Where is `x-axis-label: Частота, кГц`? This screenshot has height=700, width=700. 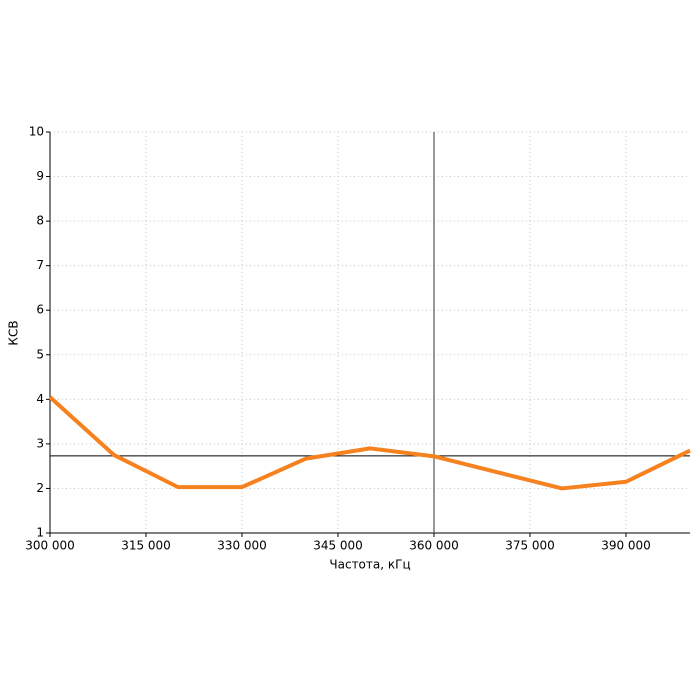
x-axis-label: Частота, кГц is located at coordinates (369, 565).